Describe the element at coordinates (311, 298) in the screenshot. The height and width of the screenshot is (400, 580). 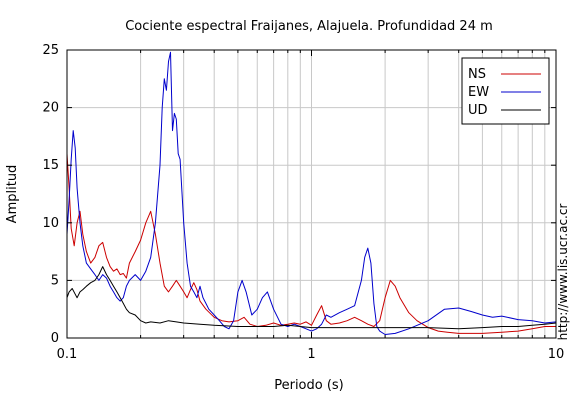
I see `series-line-ud` at that location.